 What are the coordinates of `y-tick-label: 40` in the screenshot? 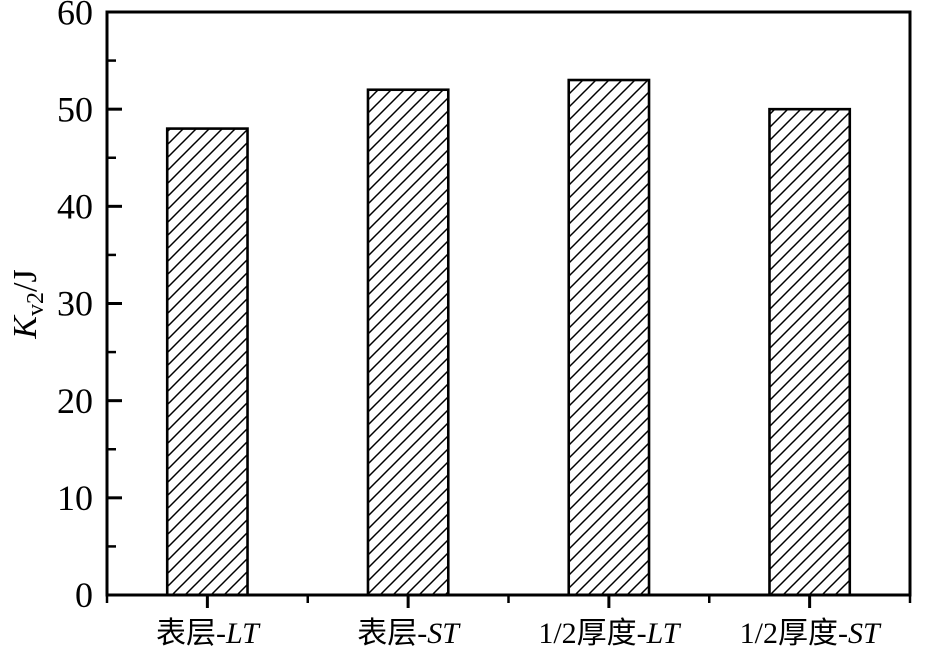 It's located at (75, 207).